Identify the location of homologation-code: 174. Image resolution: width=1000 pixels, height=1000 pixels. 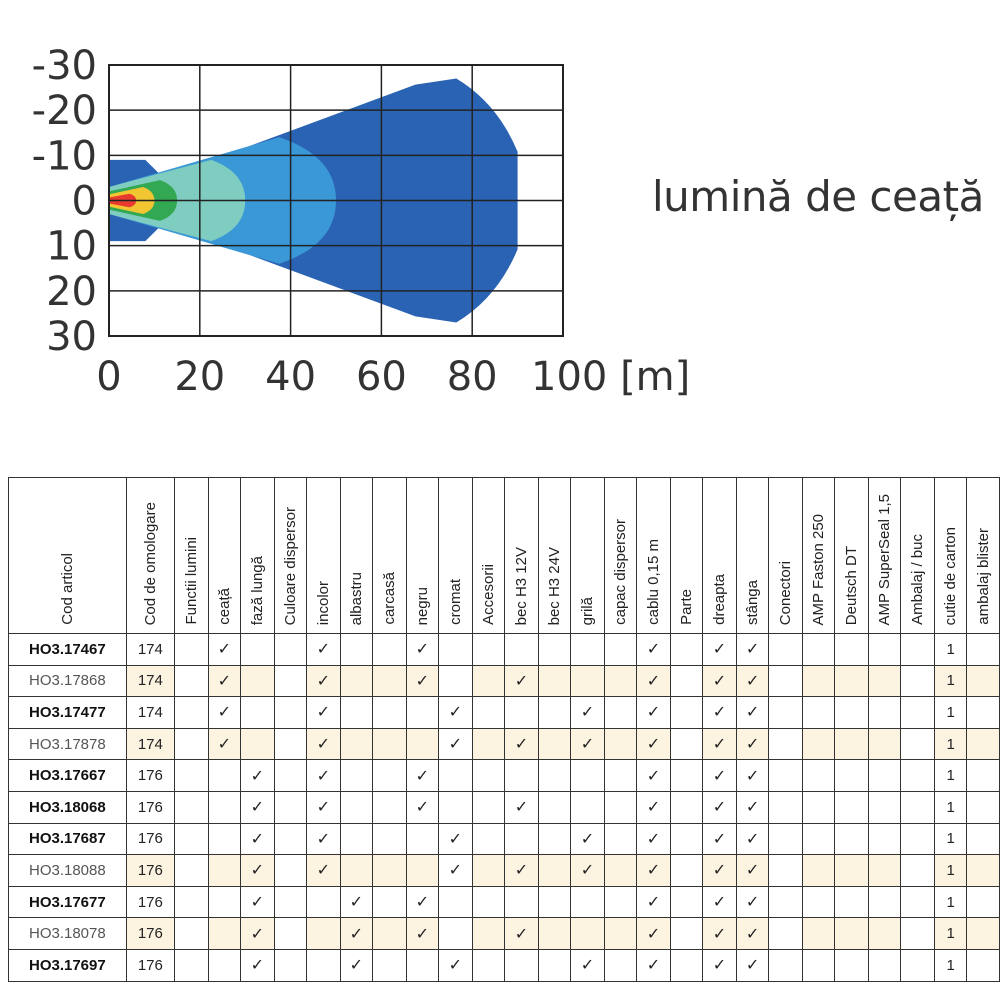
(150, 649).